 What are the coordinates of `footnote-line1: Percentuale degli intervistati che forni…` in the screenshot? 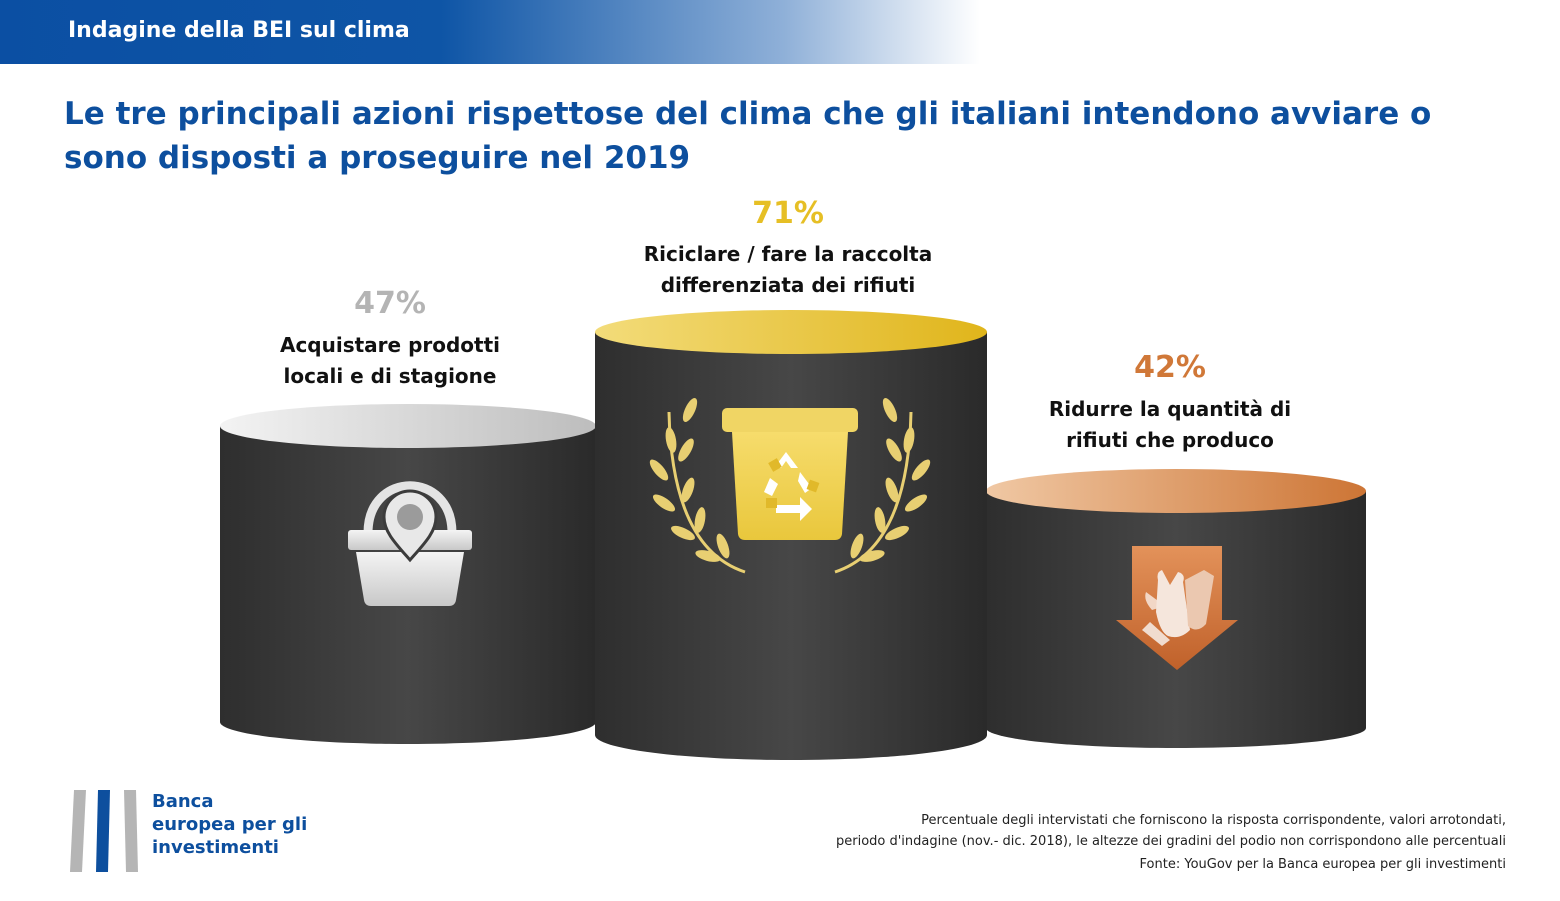 It's located at (1213, 820).